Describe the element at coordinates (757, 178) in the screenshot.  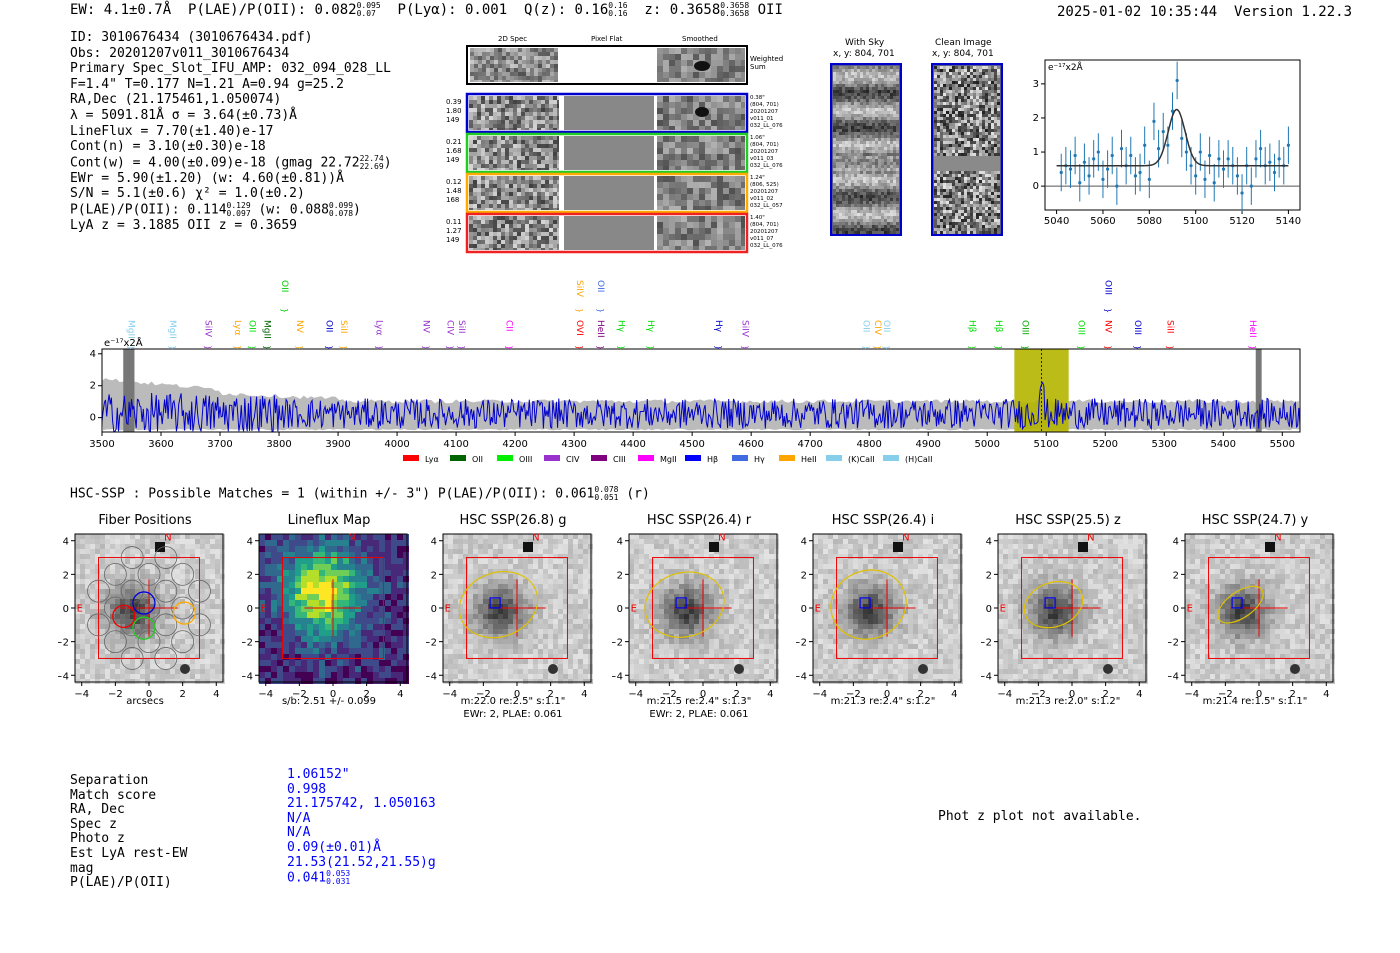
I see `cutout-meta: 1.24"` at that location.